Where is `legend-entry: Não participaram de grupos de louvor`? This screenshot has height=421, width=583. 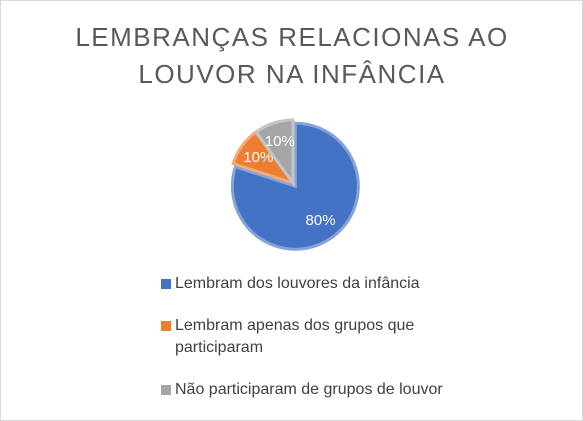
legend-entry: Não participaram de grupos de louvor is located at coordinates (306, 390).